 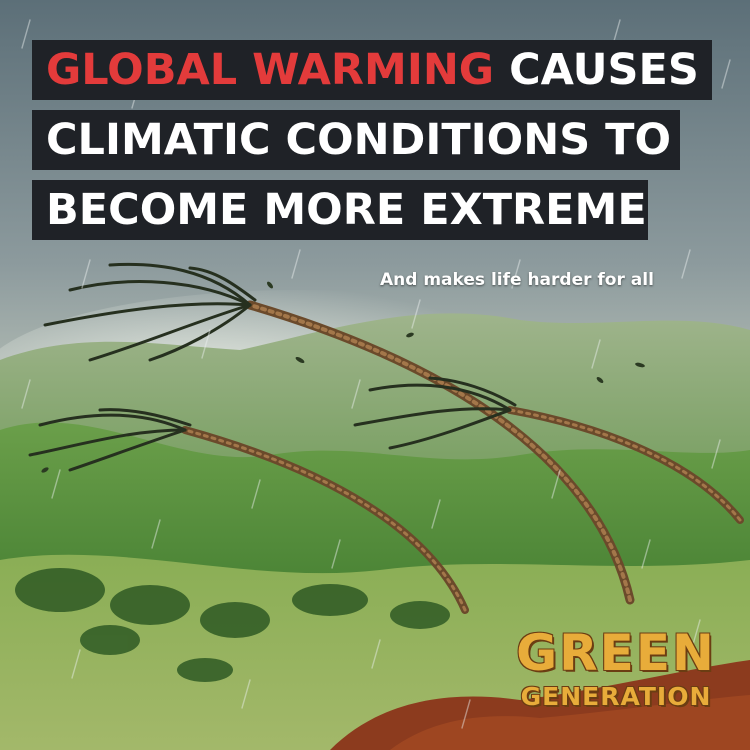 I want to click on headline-line-3: BECOME MORE EXTREME, so click(x=340, y=210).